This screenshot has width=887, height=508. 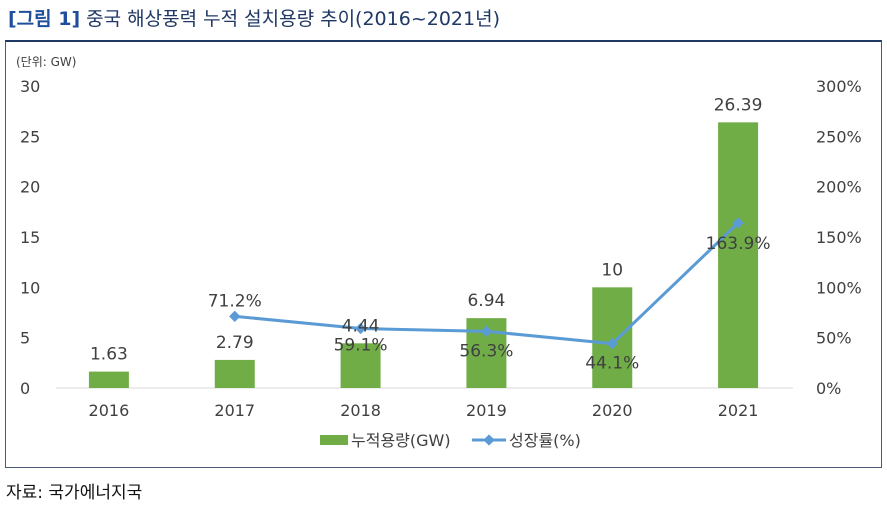 I want to click on x-tick-label: 2018, so click(x=360, y=410).